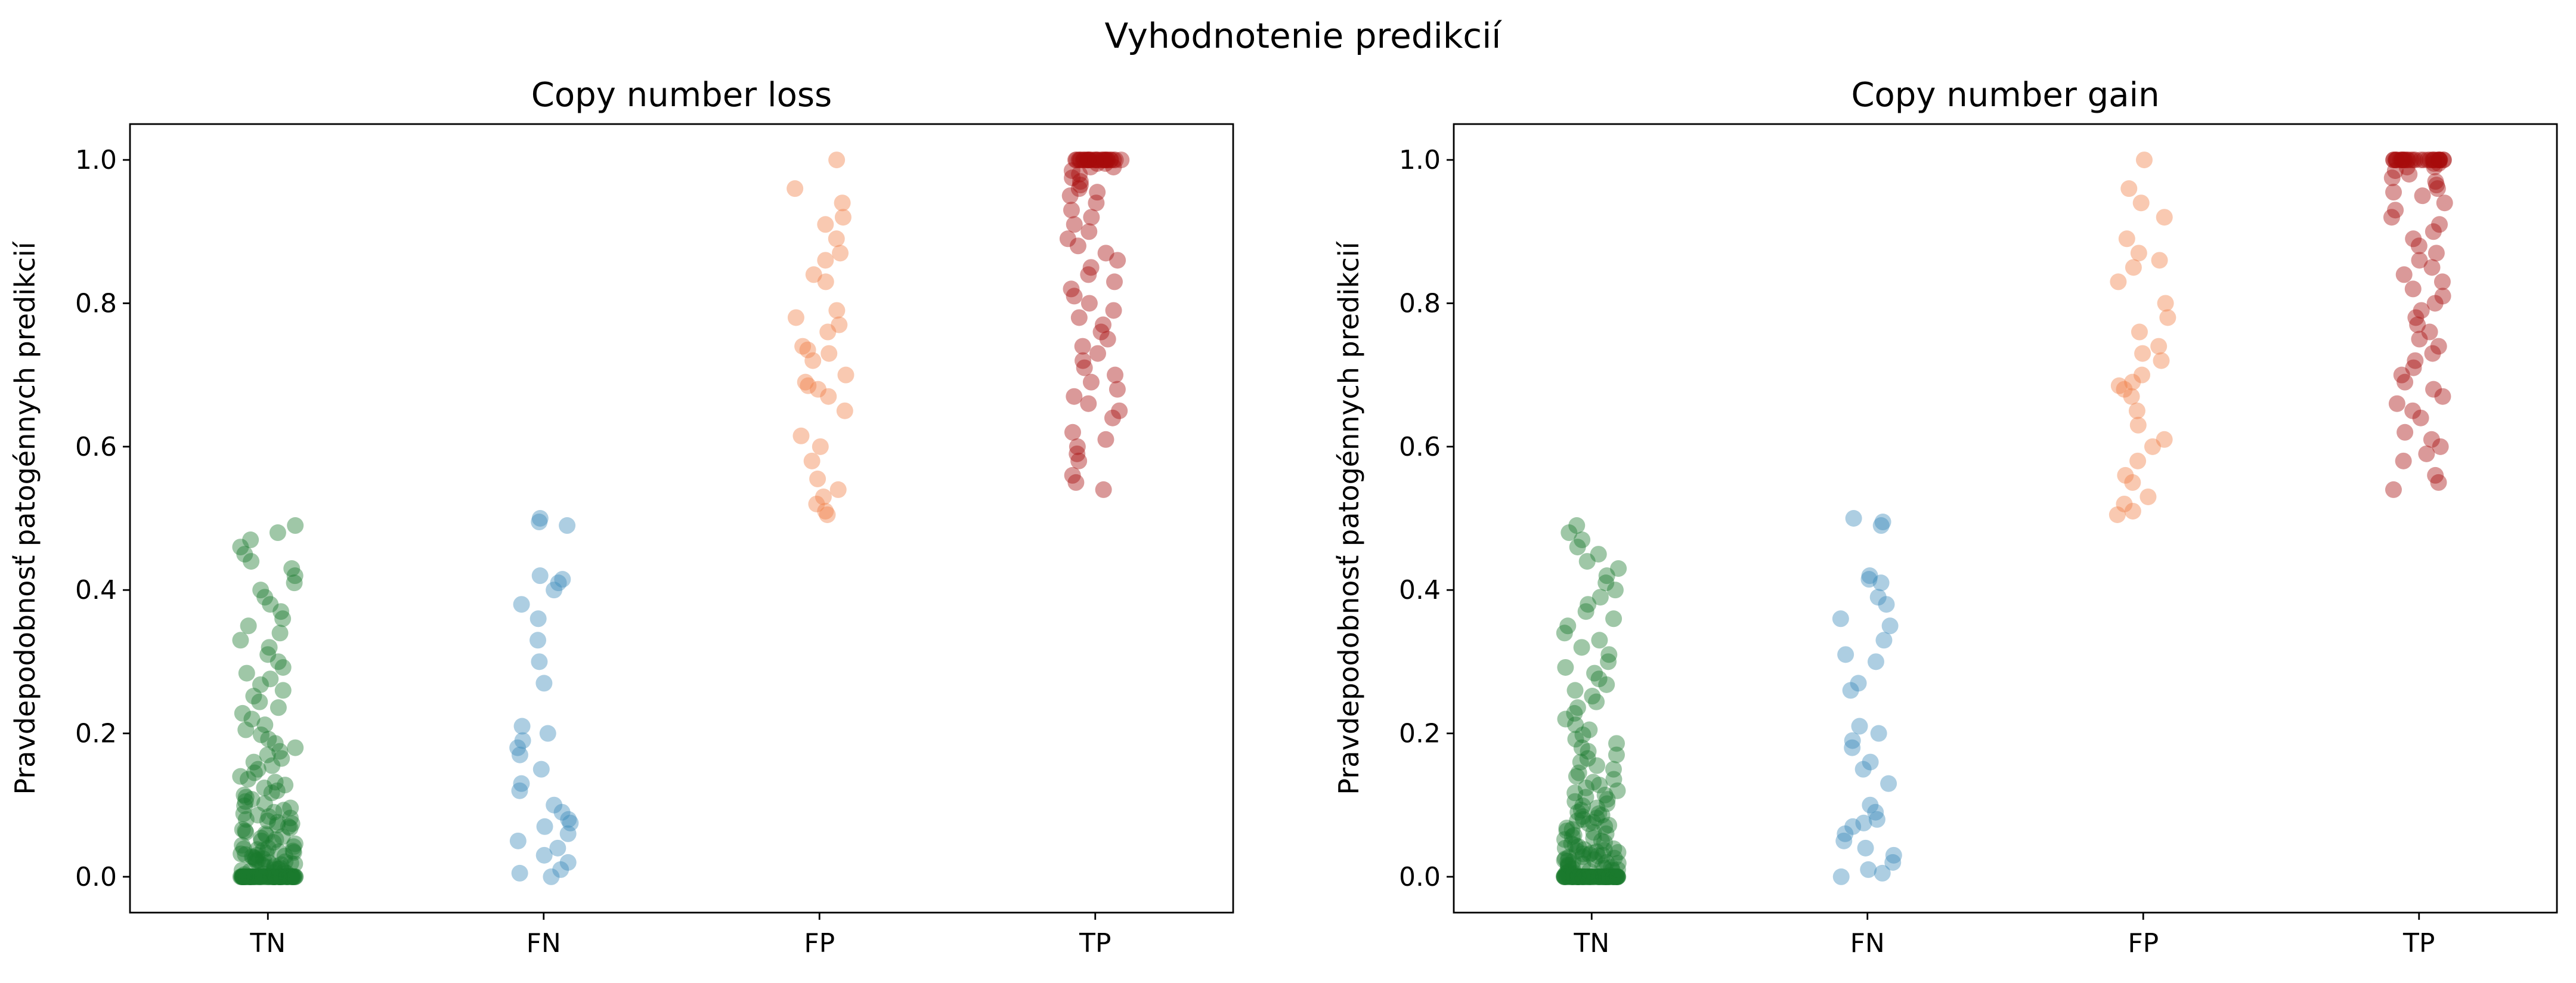 The width and height of the screenshot is (2576, 983). What do you see at coordinates (544, 697) in the screenshot?
I see `series-fn` at bounding box center [544, 697].